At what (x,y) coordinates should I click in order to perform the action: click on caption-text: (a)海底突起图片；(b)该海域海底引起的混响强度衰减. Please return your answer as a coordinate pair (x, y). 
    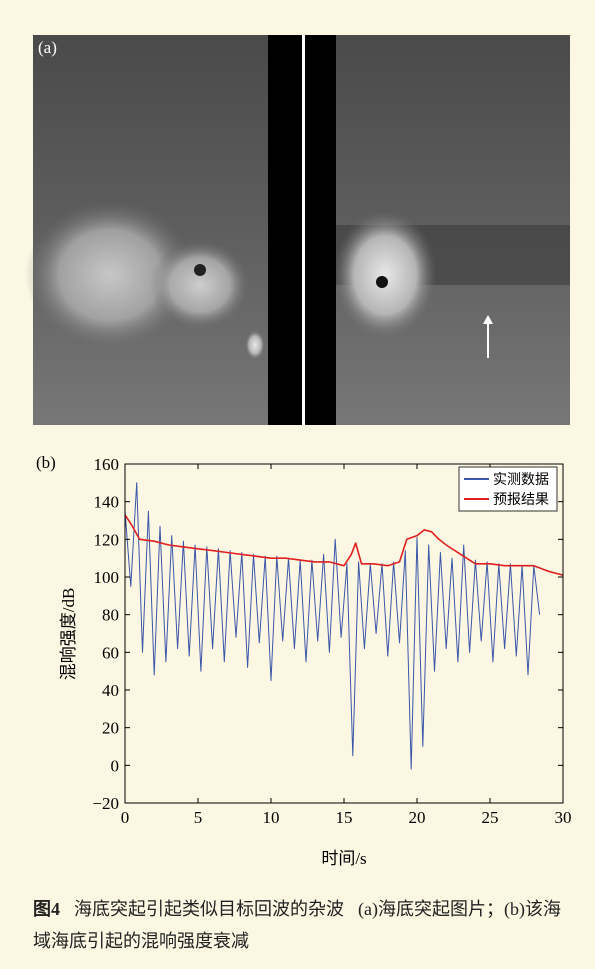
    Looking at the image, I should click on (297, 925).